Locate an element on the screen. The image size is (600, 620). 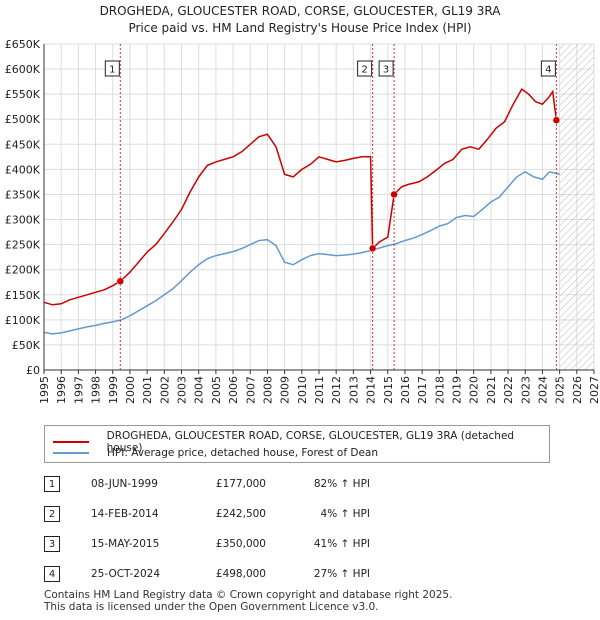
transaction-date: 08-JUN-1999 is located at coordinates (124, 484).